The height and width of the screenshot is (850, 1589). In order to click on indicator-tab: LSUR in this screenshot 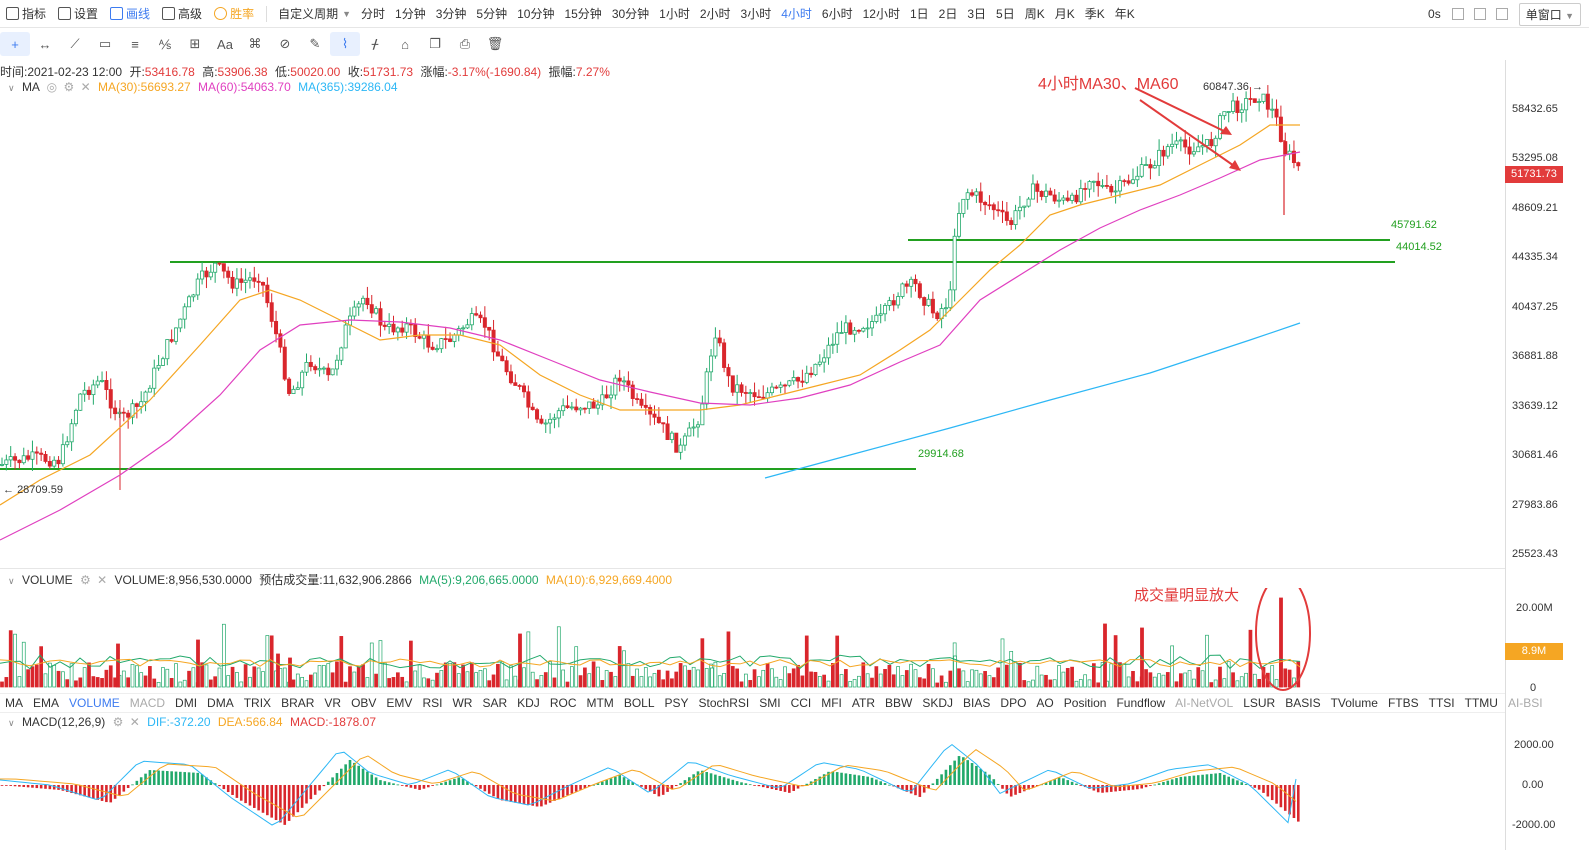, I will do `click(1259, 703)`.